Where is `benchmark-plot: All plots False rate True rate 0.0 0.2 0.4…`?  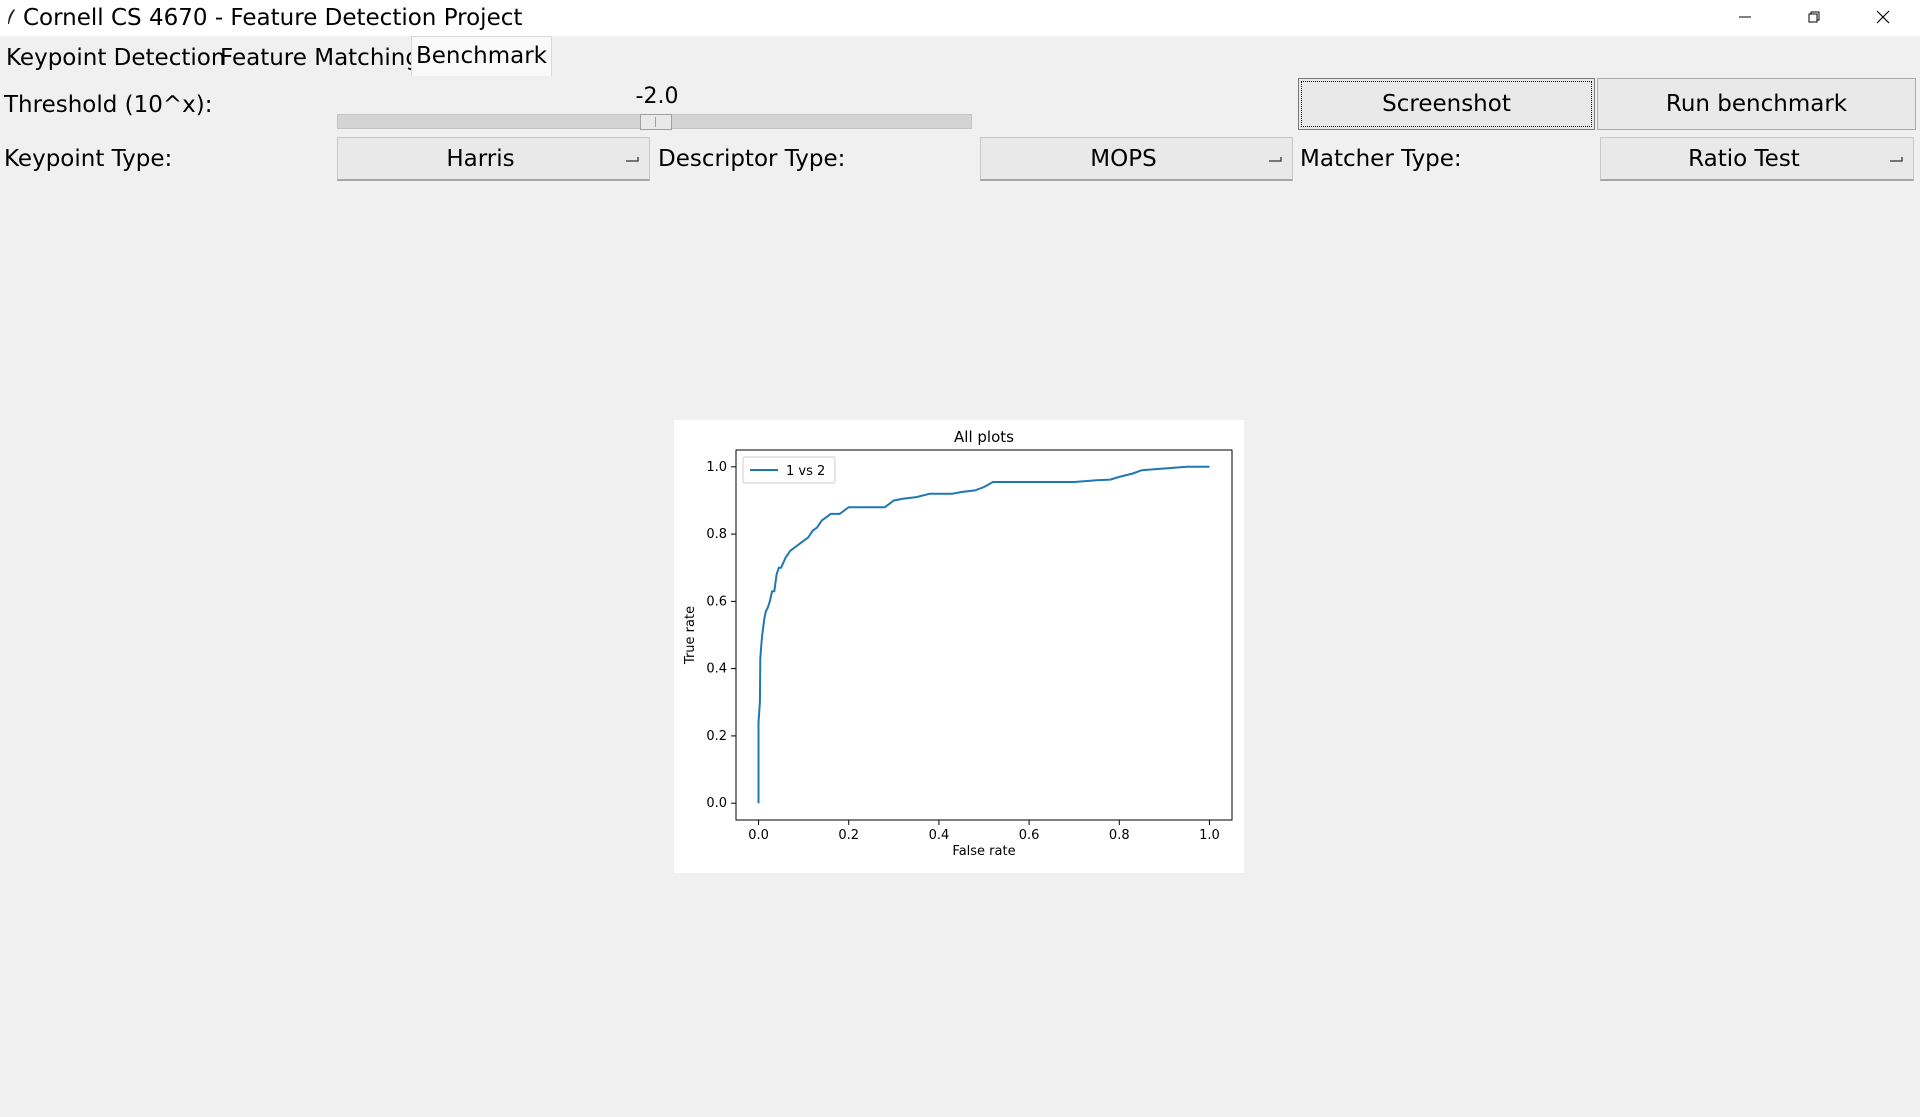
benchmark-plot: All plots False rate True rate 0.0 0.2 0.4… is located at coordinates (959, 646).